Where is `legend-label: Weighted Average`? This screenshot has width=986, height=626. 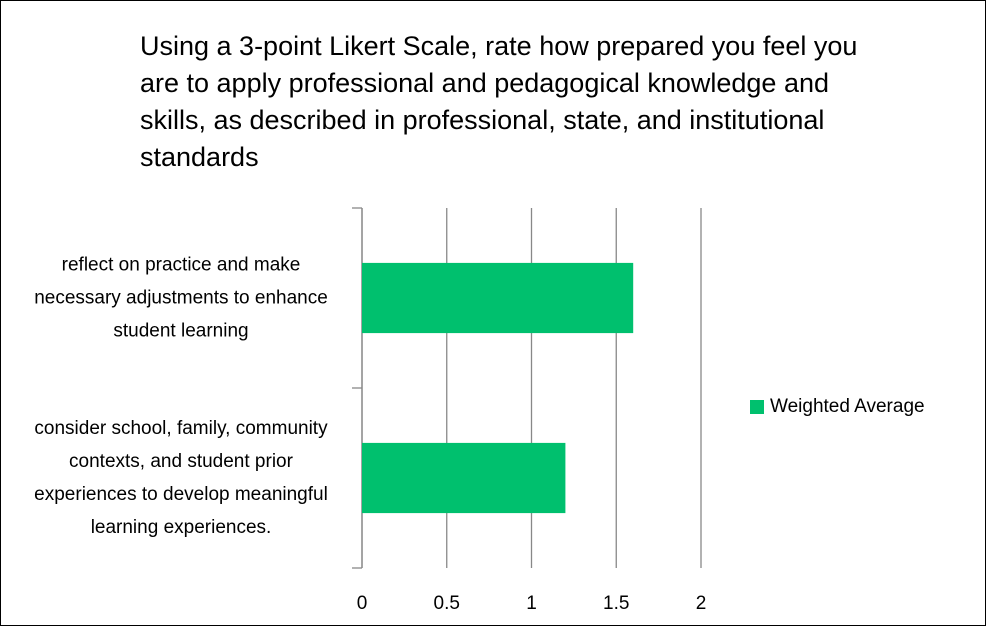
legend-label: Weighted Average is located at coordinates (847, 406).